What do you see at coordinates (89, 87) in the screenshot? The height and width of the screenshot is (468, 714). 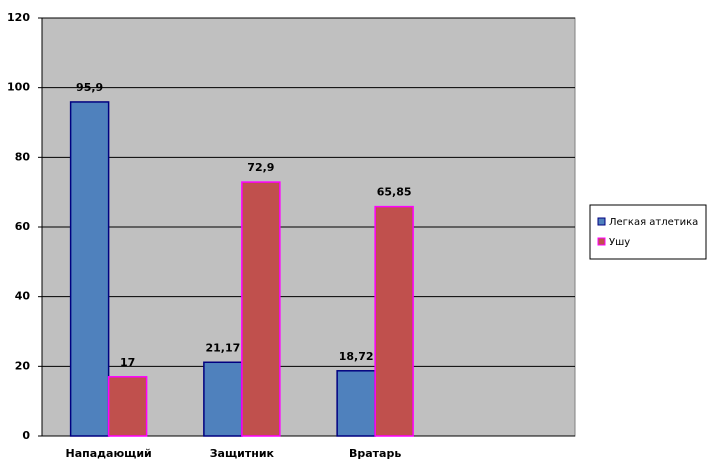 I see `value-label: 95,9` at bounding box center [89, 87].